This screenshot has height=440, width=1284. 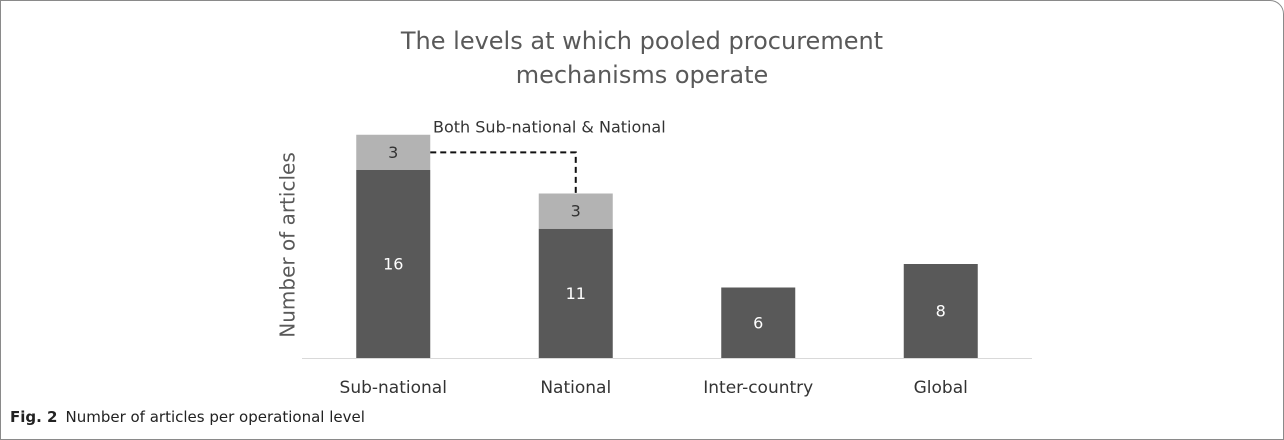 I want to click on x-tick-label: Inter-country, so click(x=758, y=388).